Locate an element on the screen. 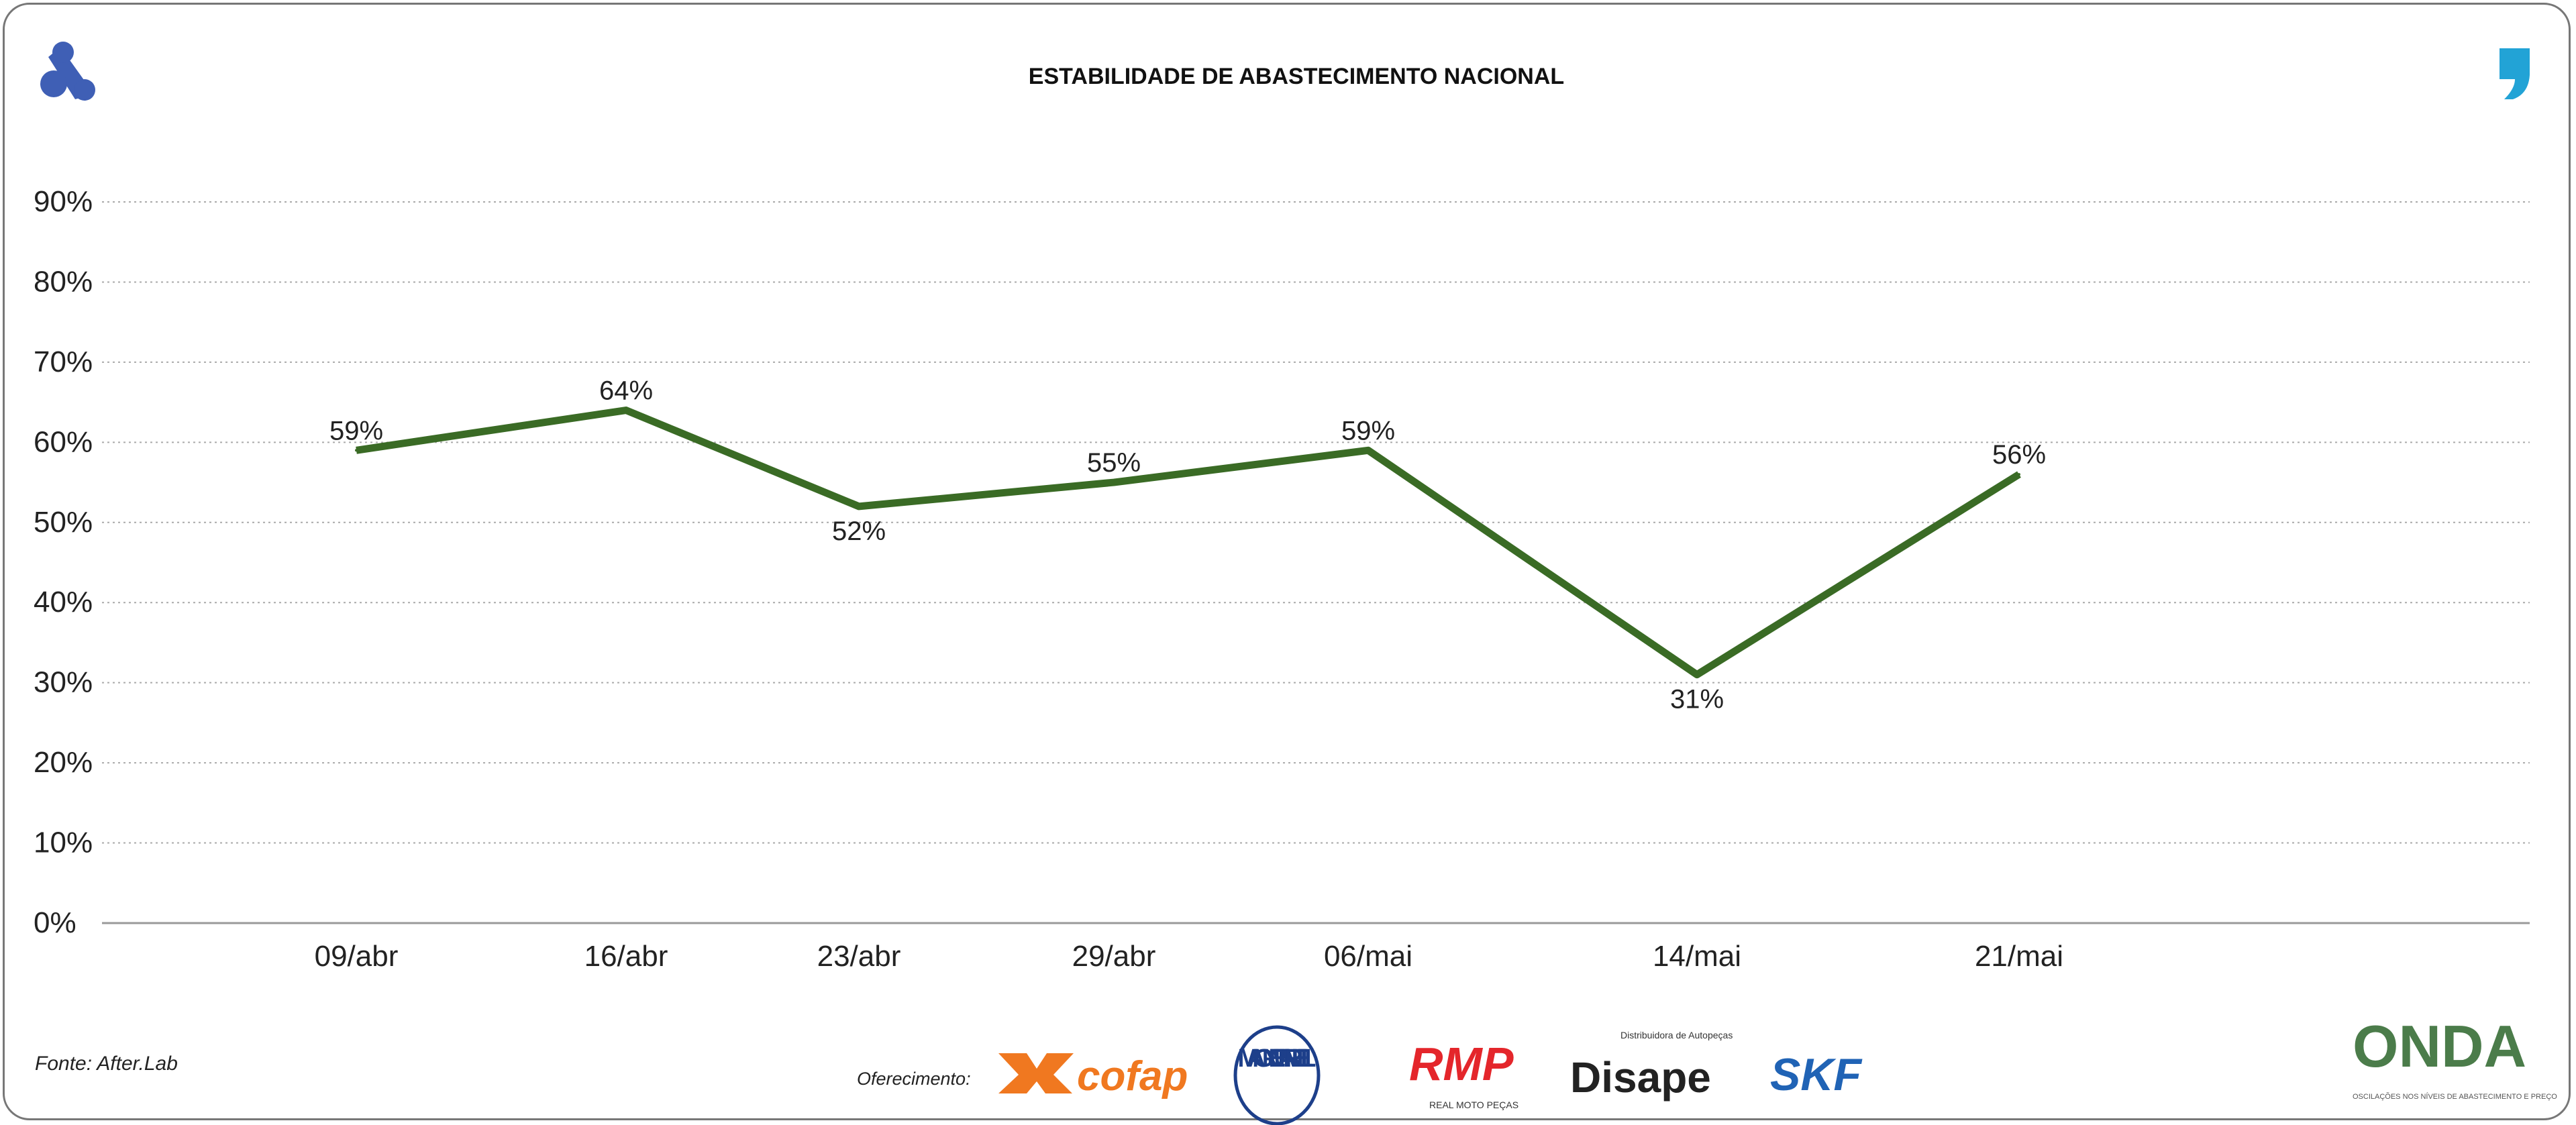 This screenshot has height=1125, width=2576. y-tick-label: 0% is located at coordinates (55, 922).